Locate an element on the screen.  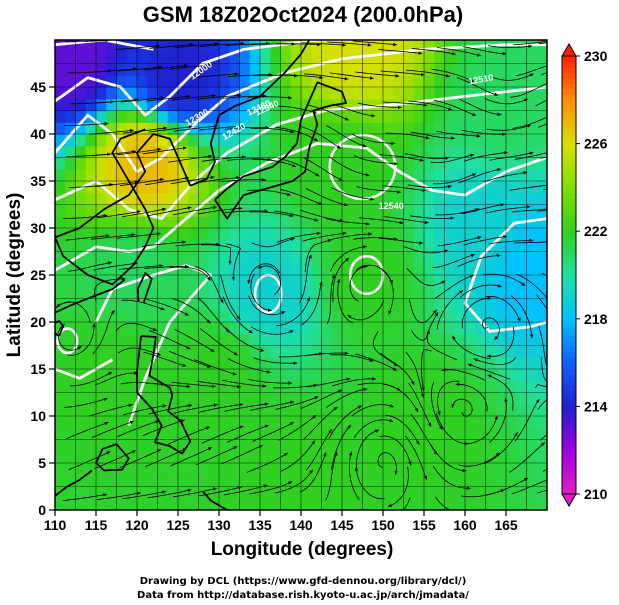
field-cell-1900 is located at coordinates (541, 269).